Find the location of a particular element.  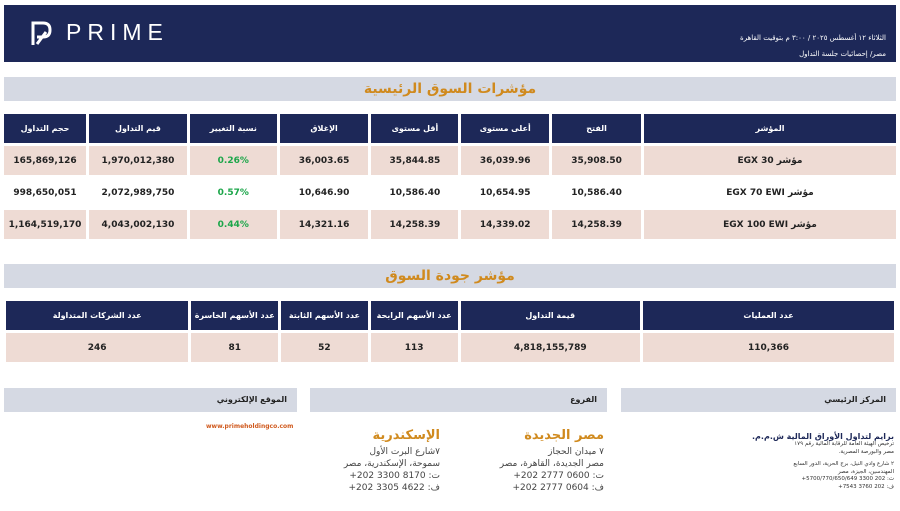

cell-high: 36,039.96 is located at coordinates (505, 160).